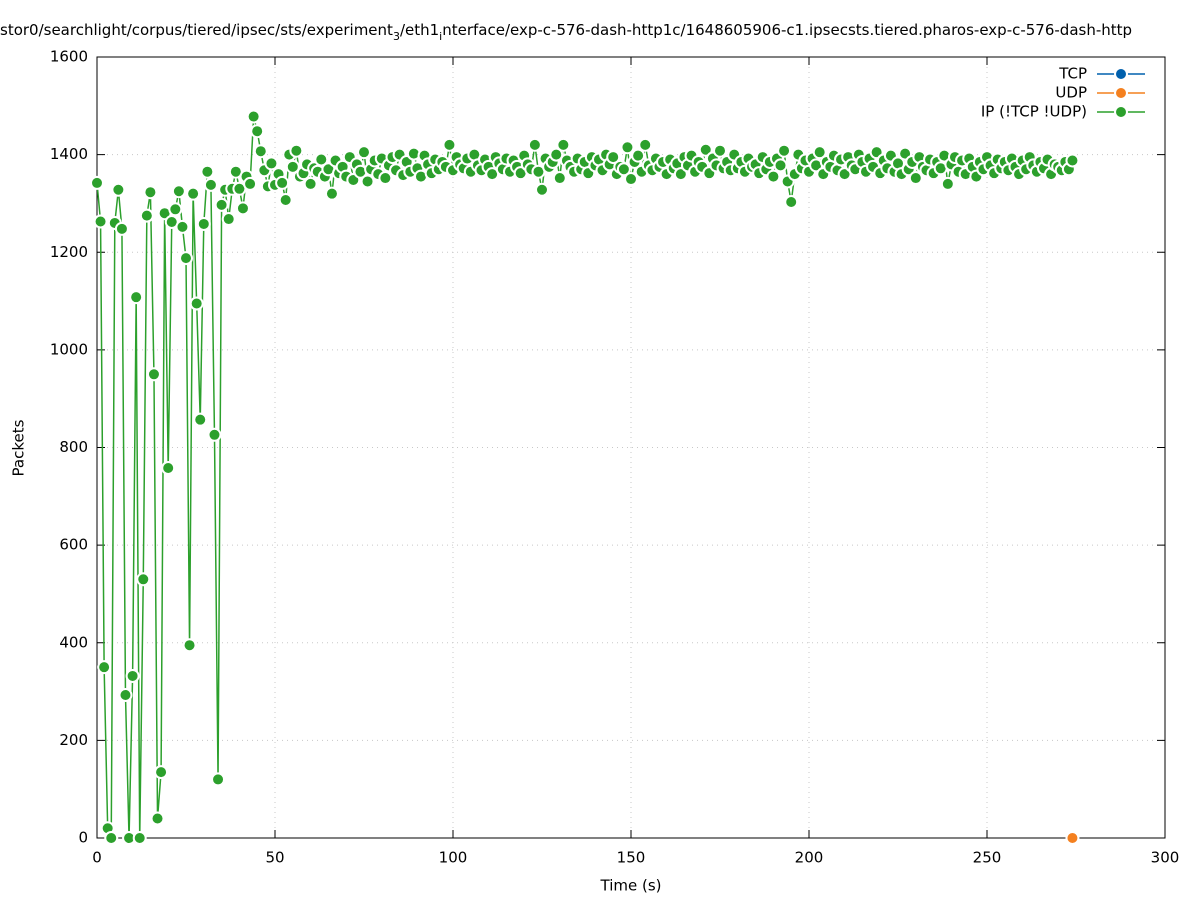 The height and width of the screenshot is (900, 1197). Describe the element at coordinates (1034, 112) in the screenshot. I see `legend-label: IP (!TCP !UDP)` at that location.